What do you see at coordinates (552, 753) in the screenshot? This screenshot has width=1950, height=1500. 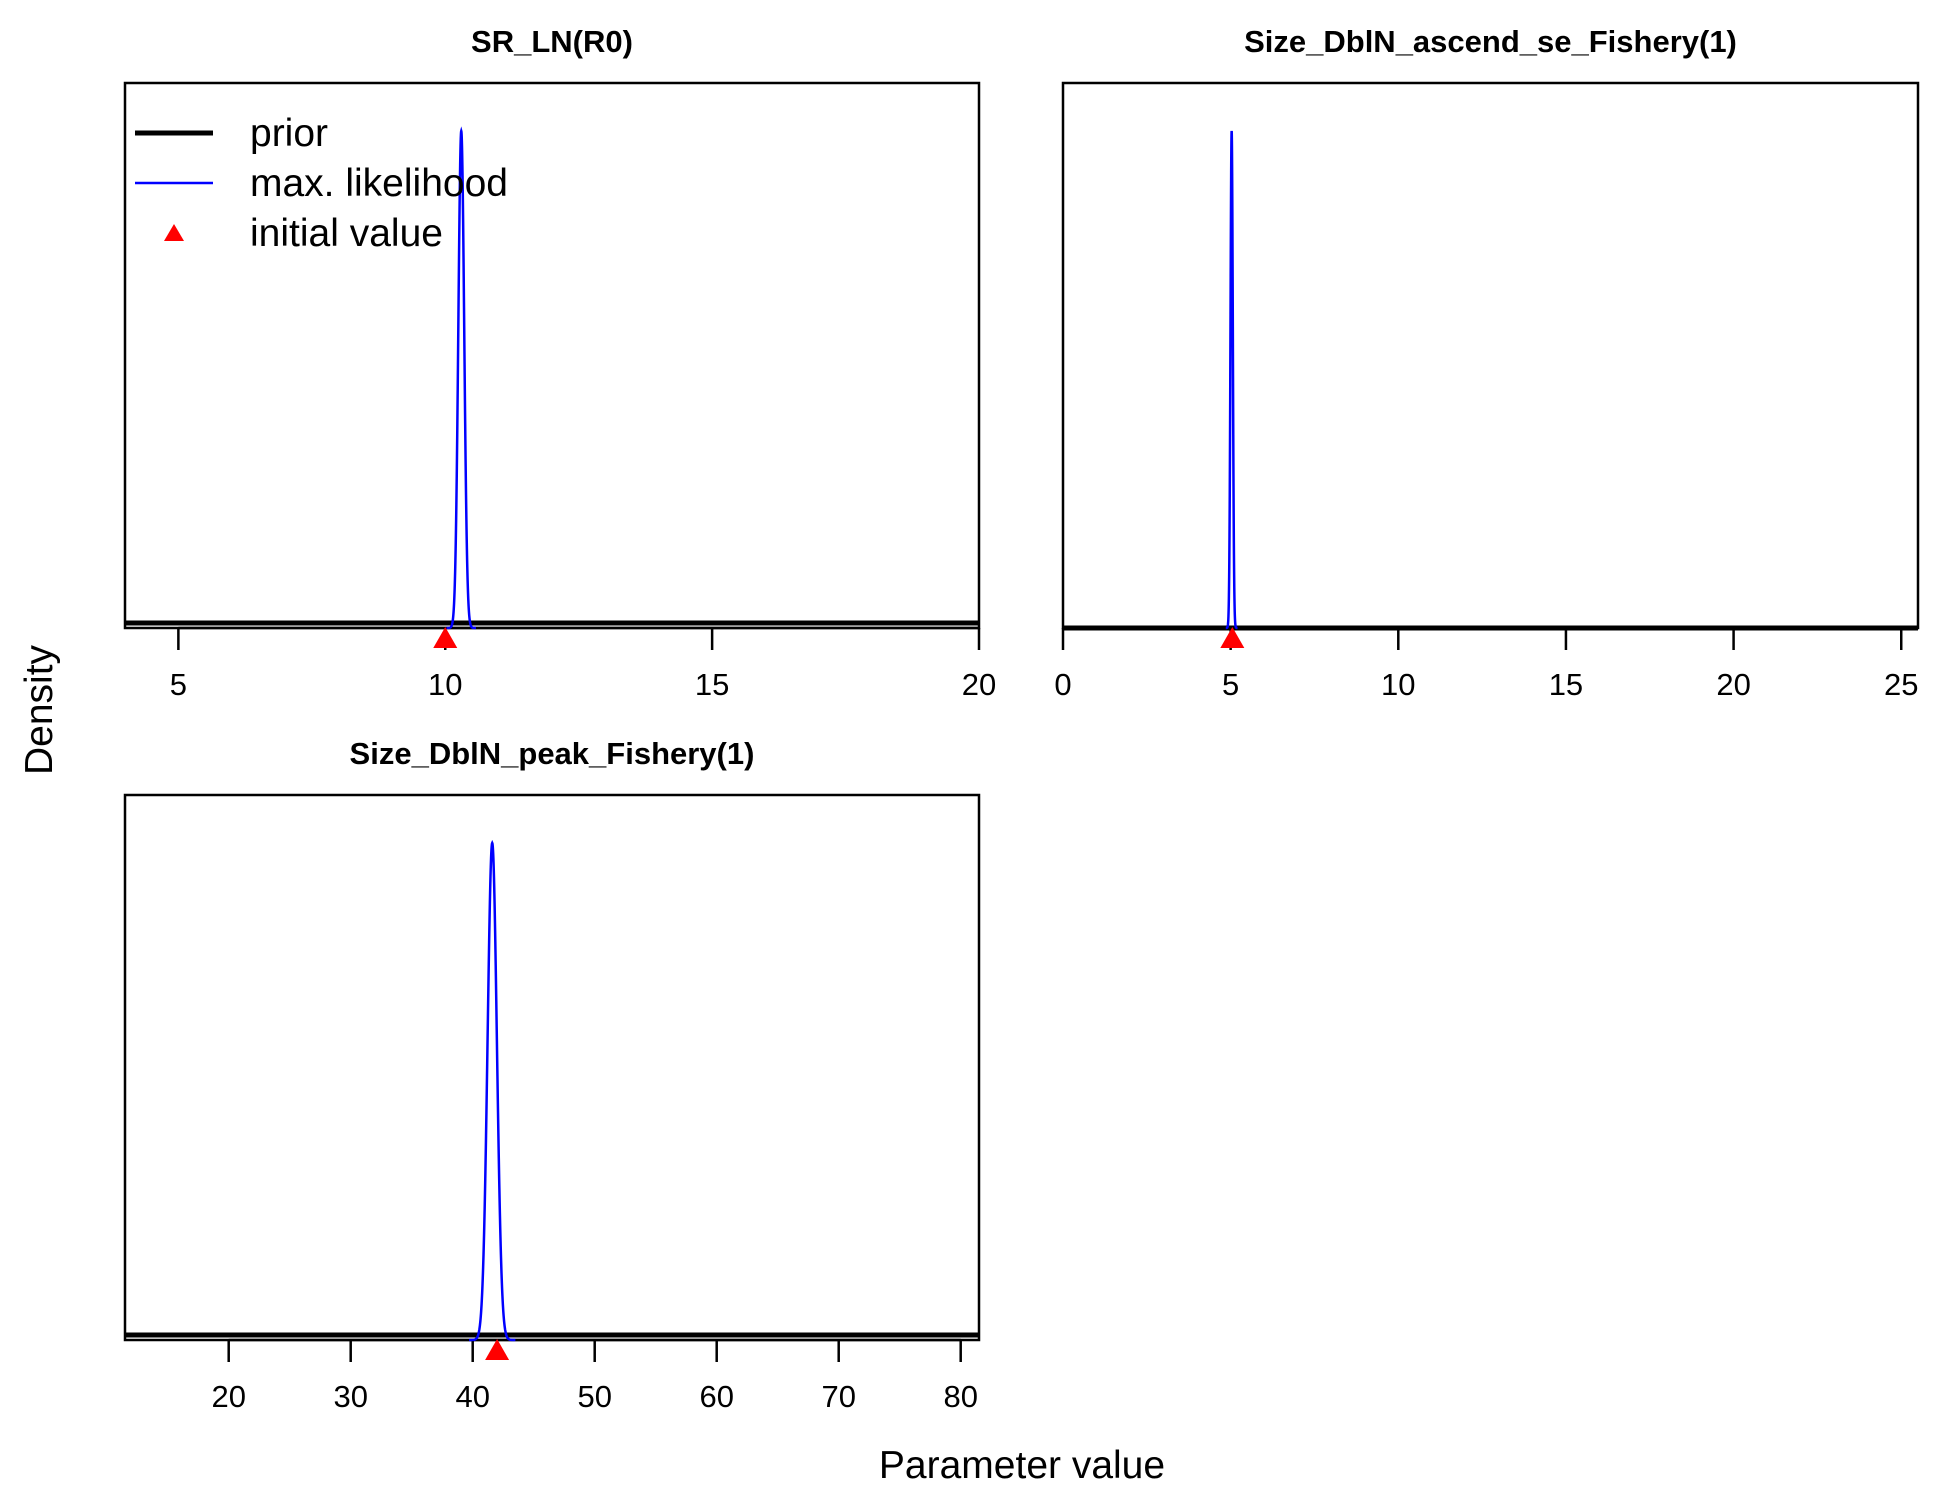 I see `panel-title: Size_DblN_peak_Fishery(1)` at bounding box center [552, 753].